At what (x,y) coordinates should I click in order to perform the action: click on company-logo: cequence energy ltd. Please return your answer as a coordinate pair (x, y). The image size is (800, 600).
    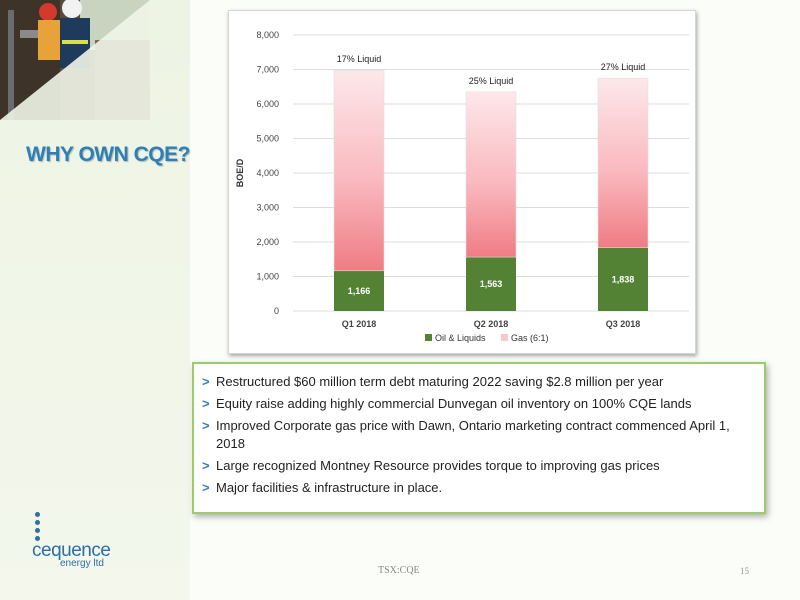
    Looking at the image, I should click on (90, 542).